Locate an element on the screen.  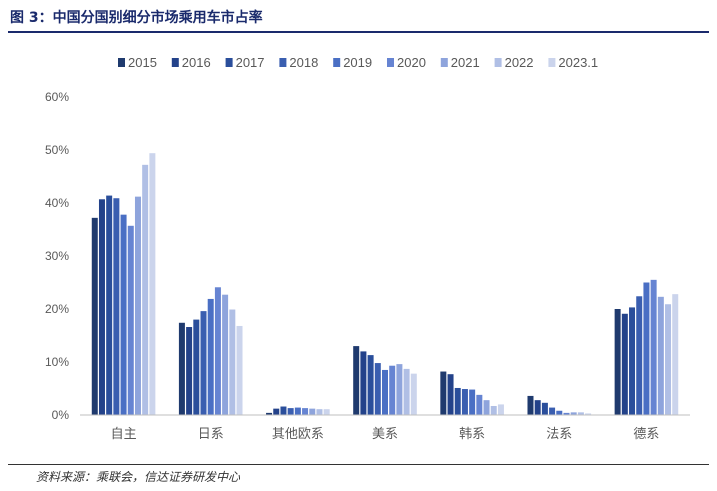
y-tick-label: 20% is located at coordinates (57, 309).